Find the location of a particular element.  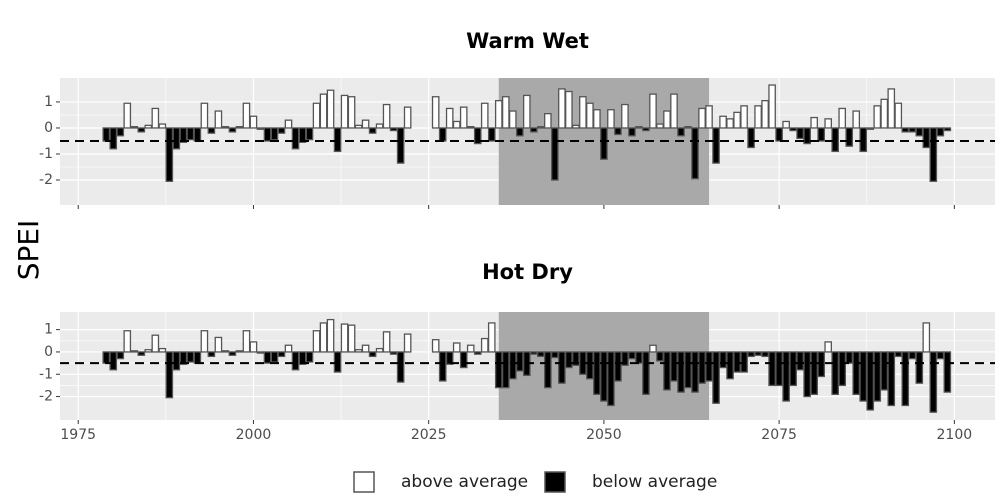

legend-swatch is located at coordinates (555, 482).